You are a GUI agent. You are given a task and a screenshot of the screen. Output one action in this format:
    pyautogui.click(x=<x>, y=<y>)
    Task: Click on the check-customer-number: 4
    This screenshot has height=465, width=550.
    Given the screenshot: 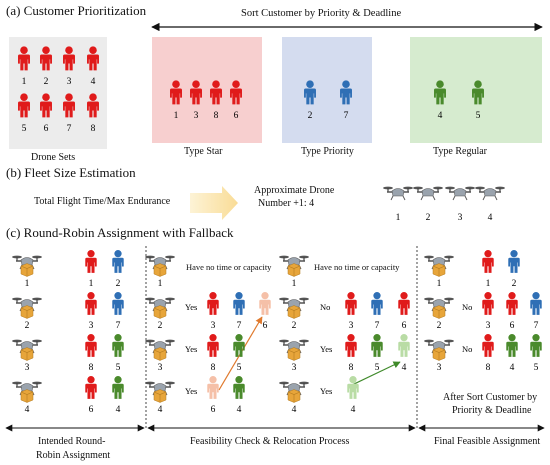 What is the action you would take?
    pyautogui.click(x=239, y=410)
    